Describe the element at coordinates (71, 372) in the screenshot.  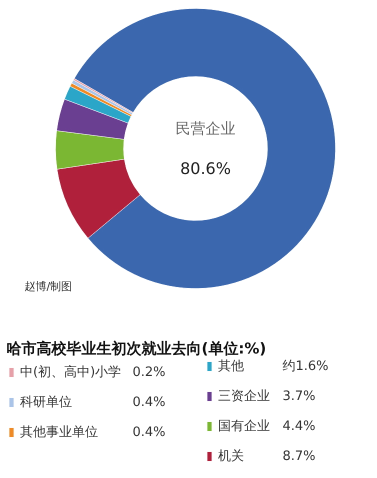
I see `legend-label: 中(初、高中)小学` at that location.